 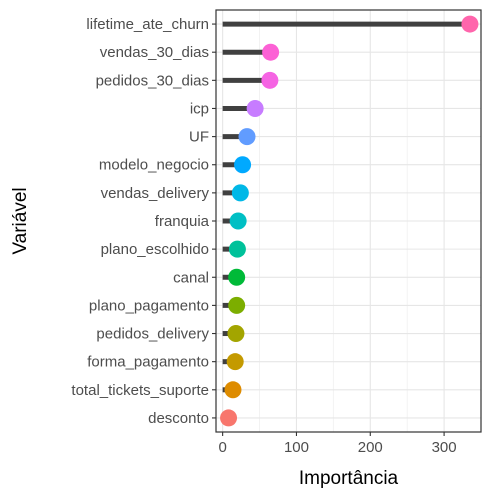 What do you see at coordinates (270, 80) in the screenshot?
I see `point-pedidos_30_dias` at bounding box center [270, 80].